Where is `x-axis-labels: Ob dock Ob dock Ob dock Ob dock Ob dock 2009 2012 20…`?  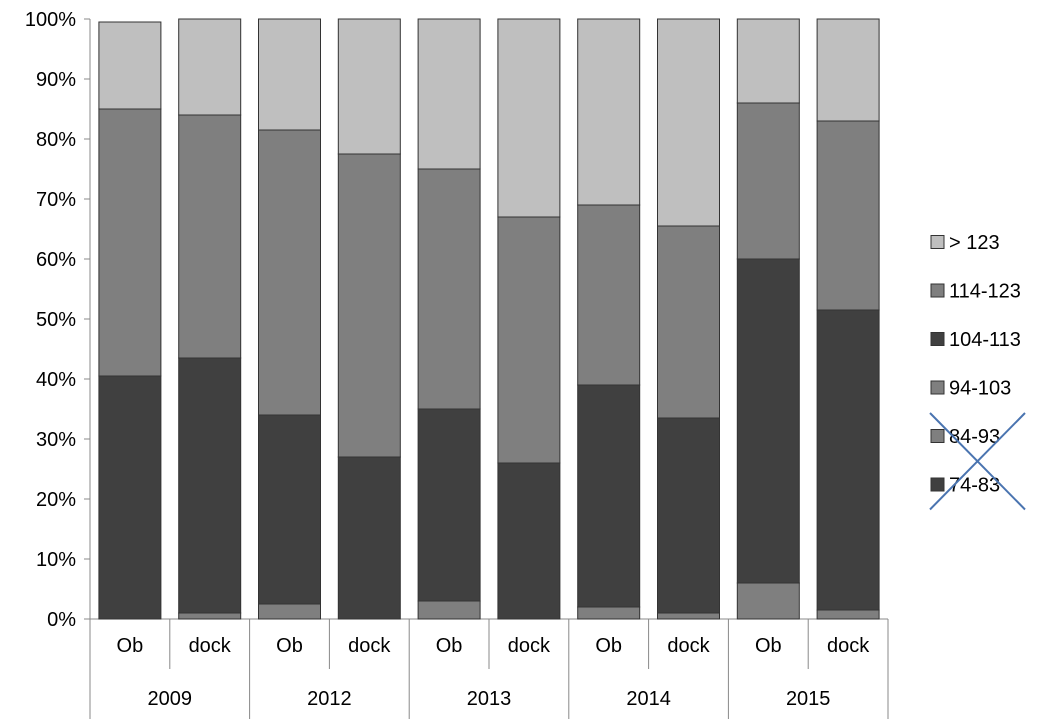
x-axis-labels: Ob dock Ob dock Ob dock Ob dock Ob dock 2009 2012 20… is located at coordinates (494, 672).